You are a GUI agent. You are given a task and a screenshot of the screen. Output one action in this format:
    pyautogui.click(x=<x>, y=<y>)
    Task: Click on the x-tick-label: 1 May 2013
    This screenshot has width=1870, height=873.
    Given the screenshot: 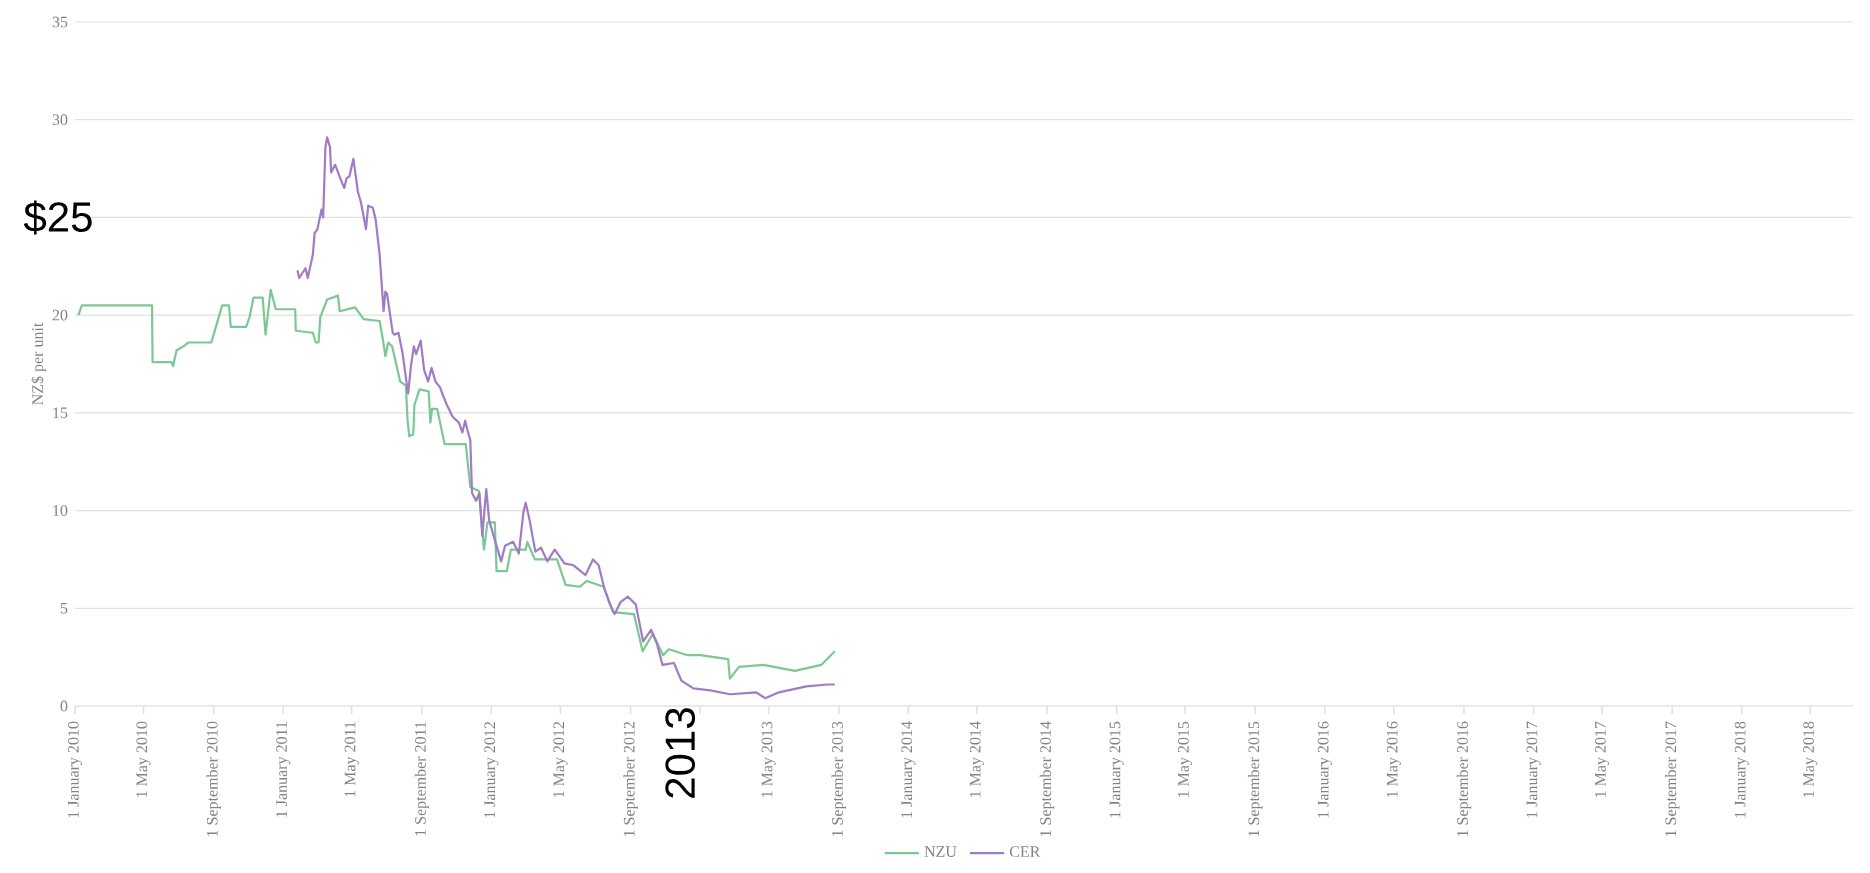 What is the action you would take?
    pyautogui.click(x=768, y=759)
    